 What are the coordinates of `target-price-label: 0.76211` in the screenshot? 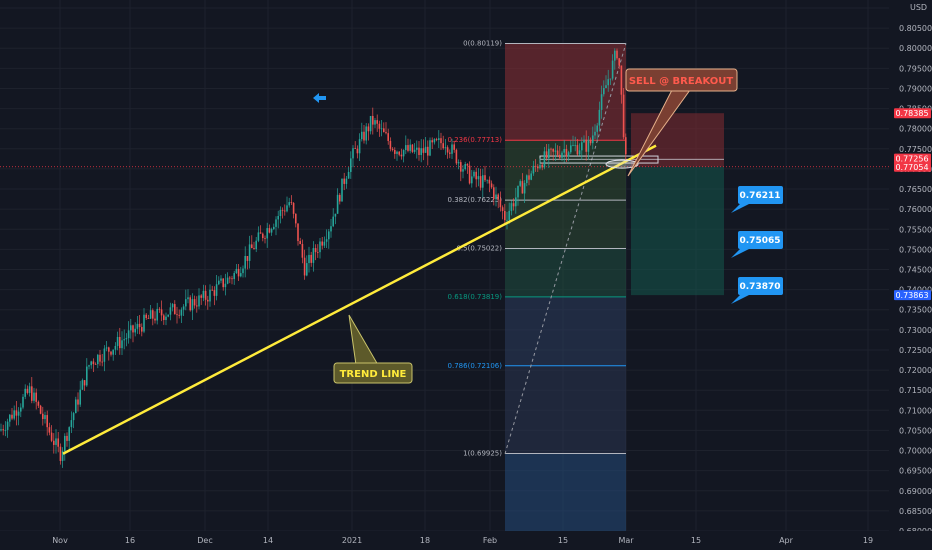 It's located at (760, 196).